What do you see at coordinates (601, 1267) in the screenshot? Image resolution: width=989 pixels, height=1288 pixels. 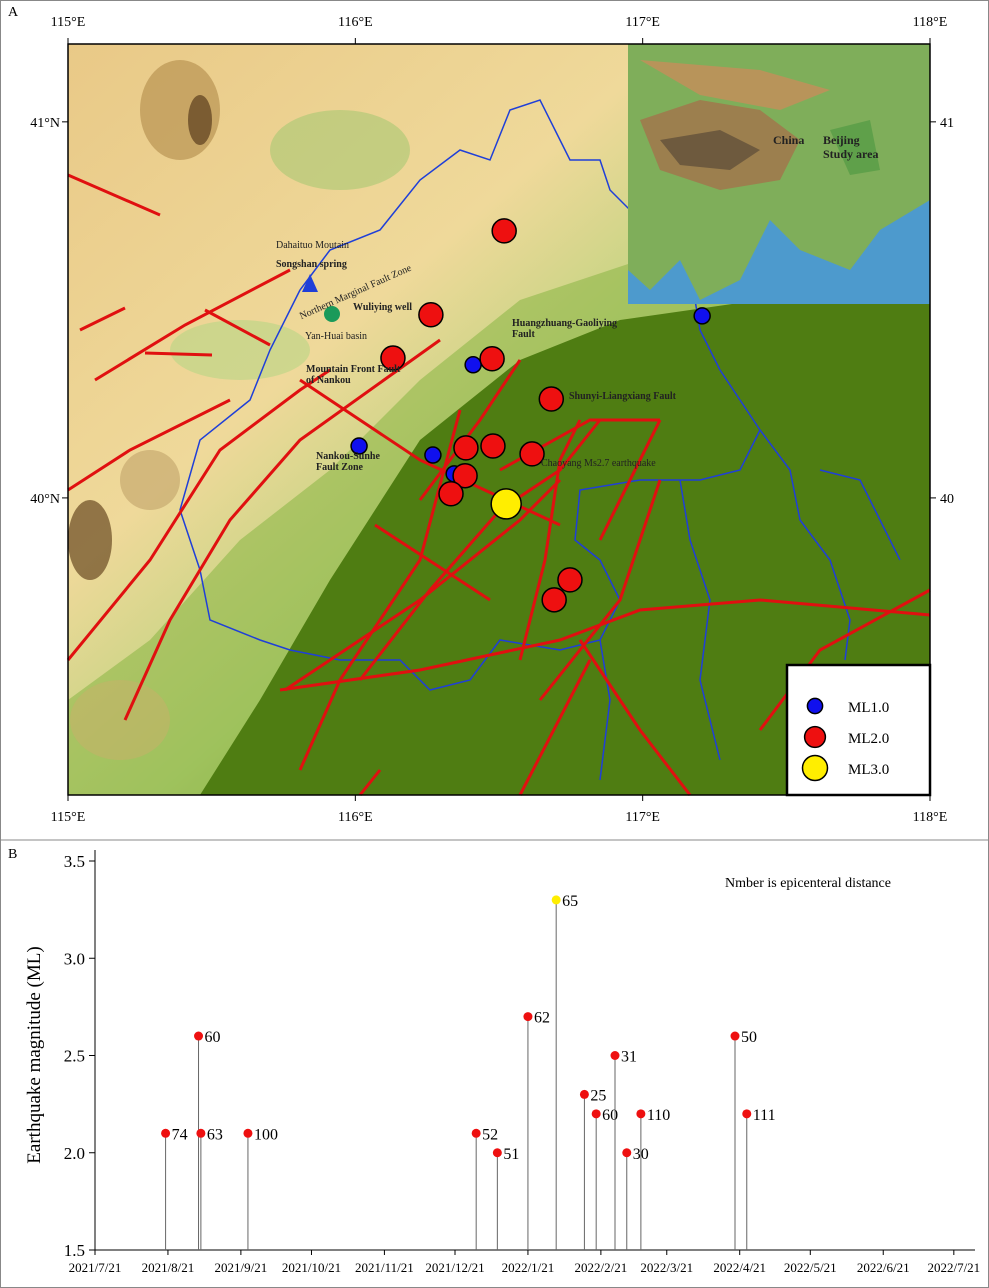 I see `x-tick-label: 2022/2/21` at bounding box center [601, 1267].